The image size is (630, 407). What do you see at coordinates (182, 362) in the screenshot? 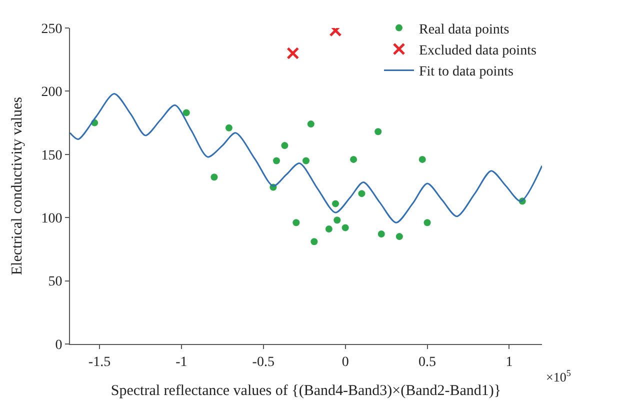
I see `x-tick-label: -1` at bounding box center [182, 362].